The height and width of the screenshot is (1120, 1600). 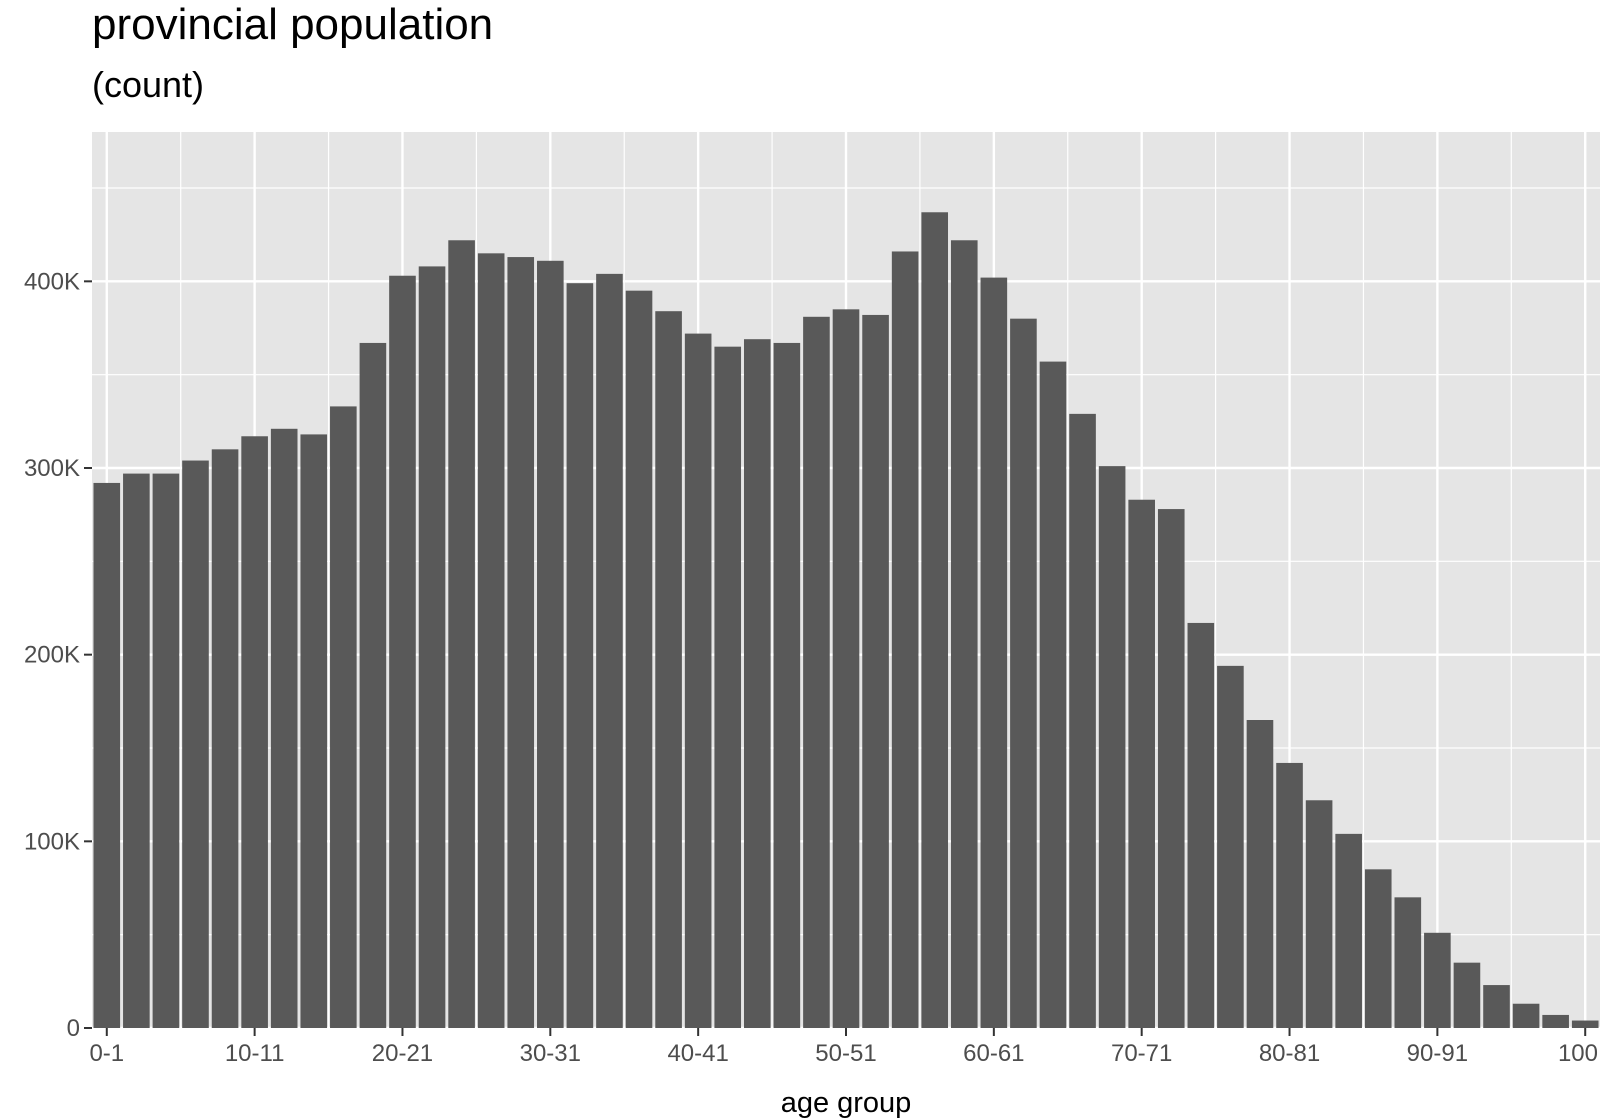 What do you see at coordinates (255, 1053) in the screenshot?
I see `x-tick-label: 10-11` at bounding box center [255, 1053].